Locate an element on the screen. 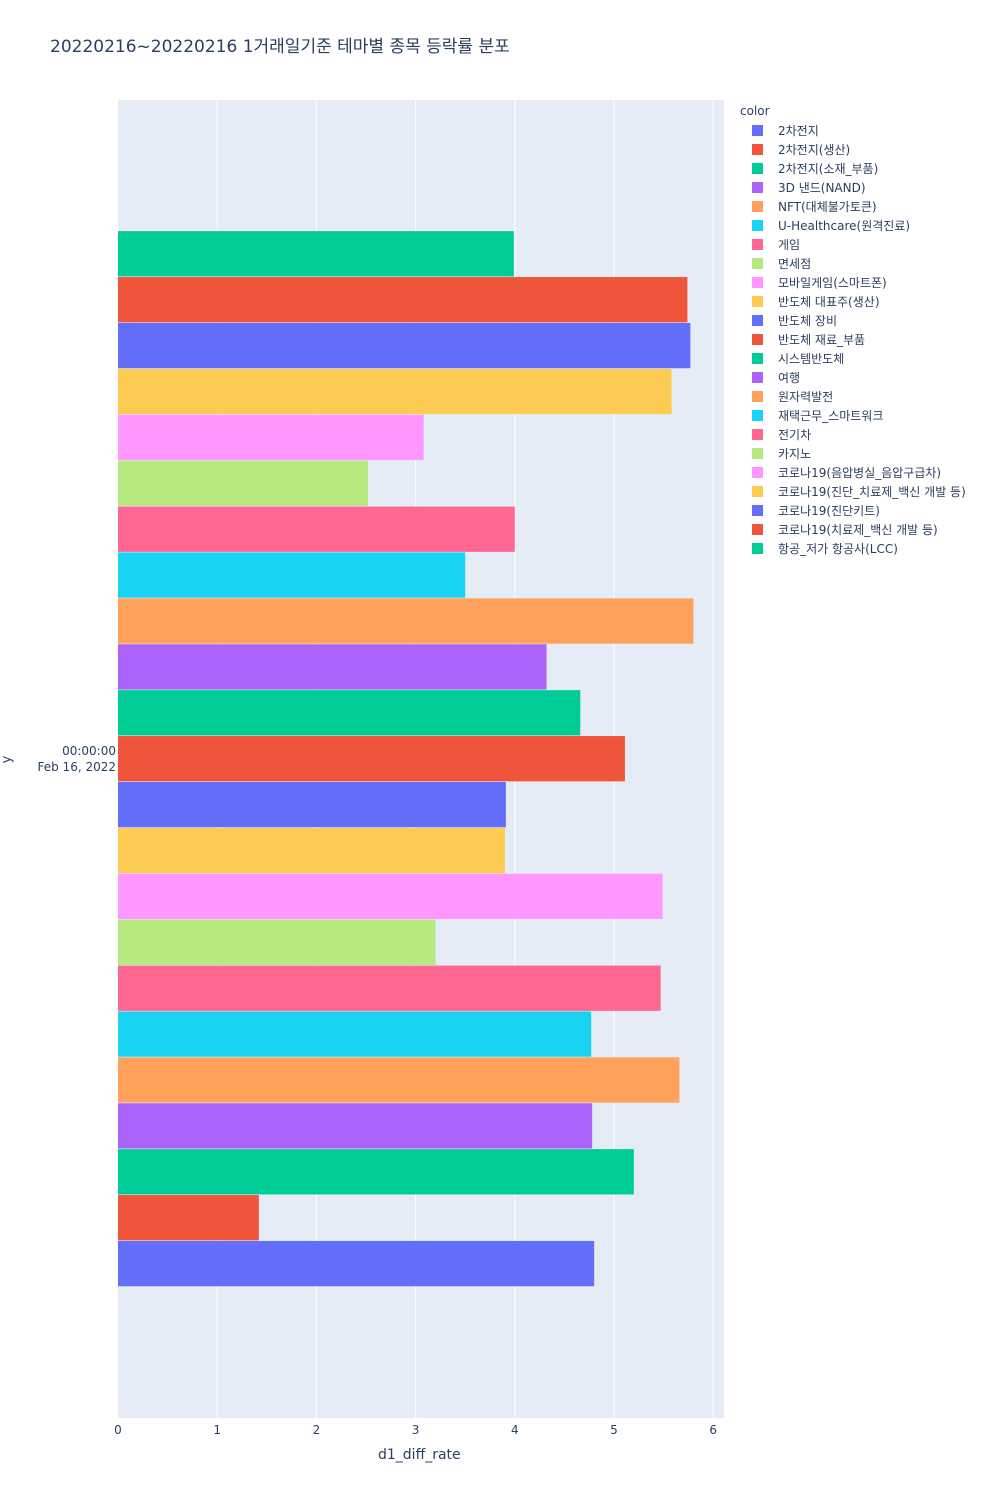 Image resolution: width=1000 pixels, height=1500 pixels. legend-label: 면세점 is located at coordinates (795, 264).